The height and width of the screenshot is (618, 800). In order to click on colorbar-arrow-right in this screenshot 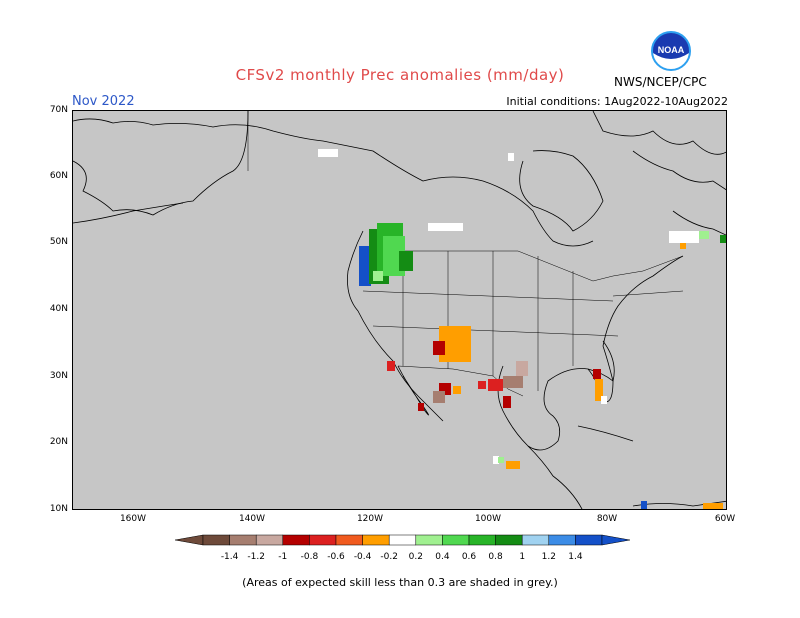, I will do `click(615, 540)`.